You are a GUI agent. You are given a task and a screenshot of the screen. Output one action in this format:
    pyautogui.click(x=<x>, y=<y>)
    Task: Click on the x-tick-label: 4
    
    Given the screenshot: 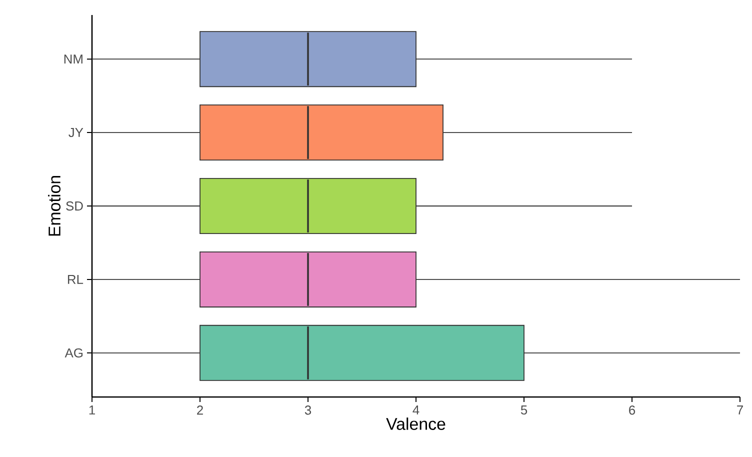 What is the action you would take?
    pyautogui.click(x=416, y=410)
    